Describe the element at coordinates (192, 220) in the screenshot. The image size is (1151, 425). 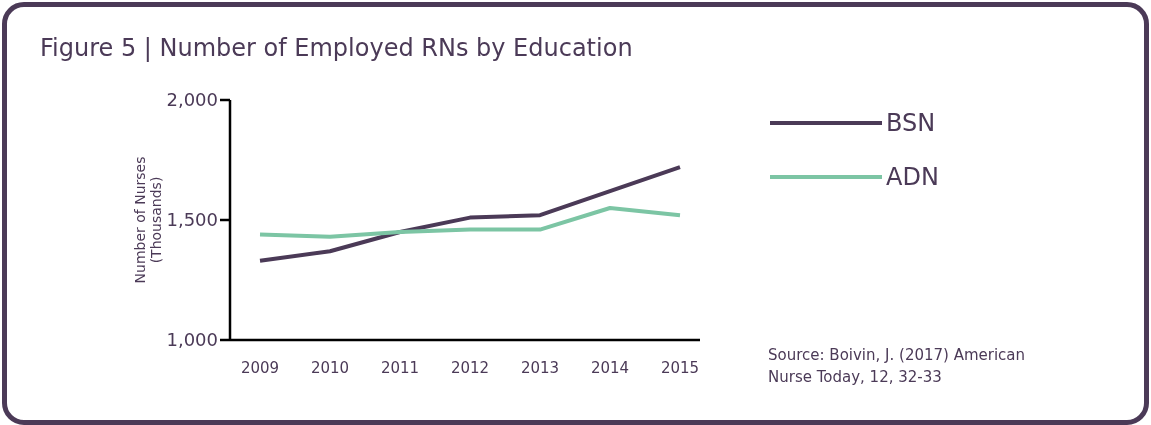
I see `y-tick-label: 1,500` at that location.